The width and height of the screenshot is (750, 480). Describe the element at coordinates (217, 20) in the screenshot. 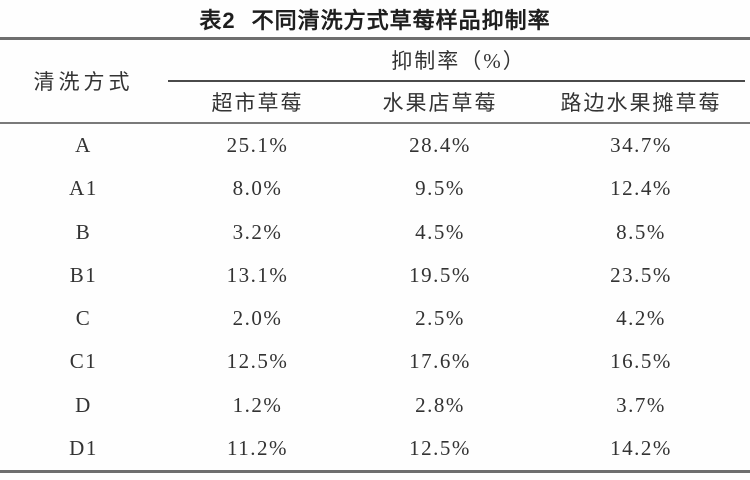

I see `table-number: 表2` at that location.